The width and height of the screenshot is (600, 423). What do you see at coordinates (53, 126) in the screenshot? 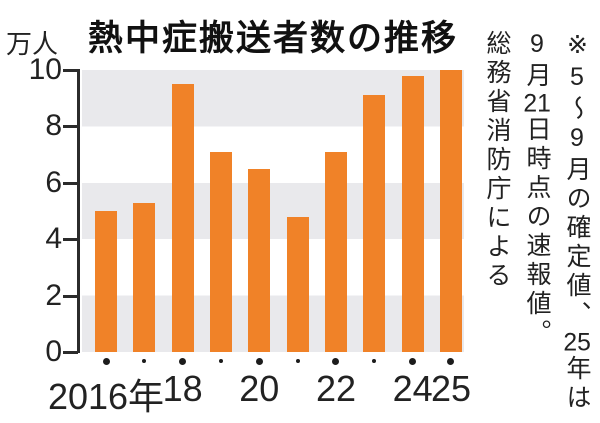
I see `y-tick-label-8: 8` at bounding box center [53, 126].